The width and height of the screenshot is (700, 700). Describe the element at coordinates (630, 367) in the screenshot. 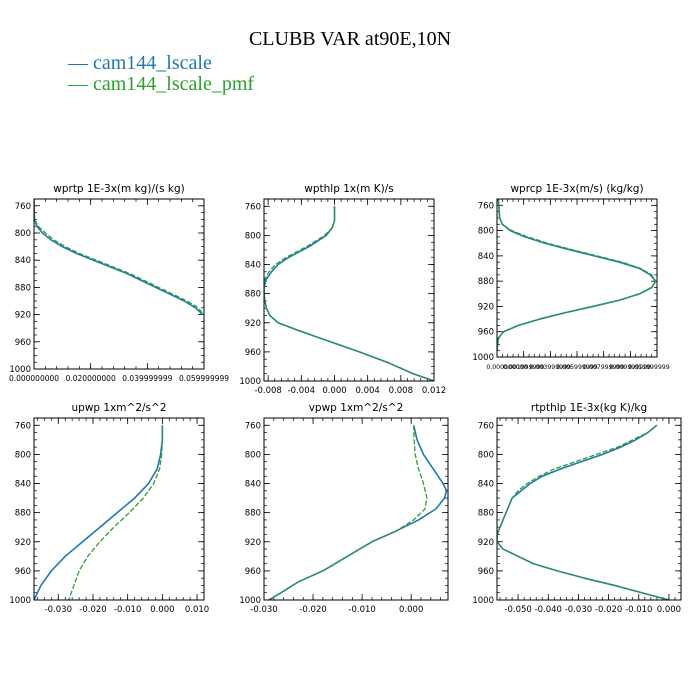

I see `x-tick-label: 0.009999999` at that location.